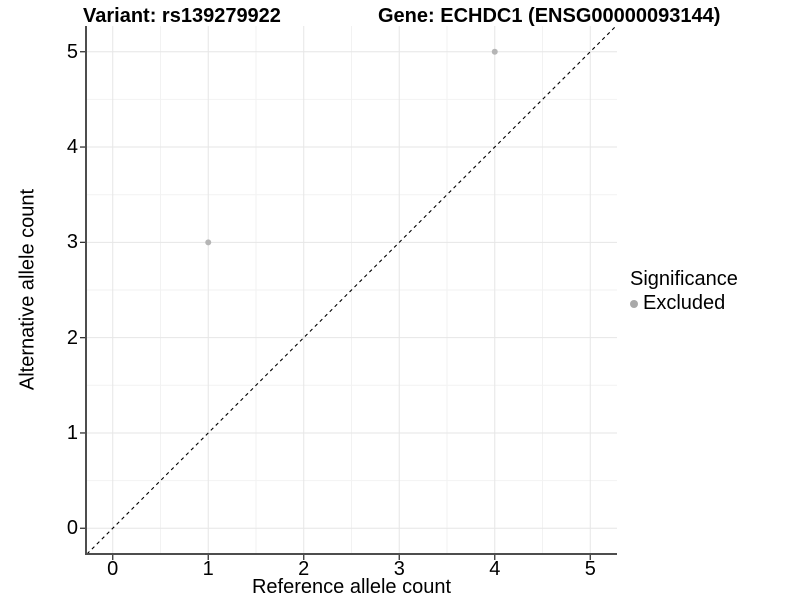  What do you see at coordinates (113, 569) in the screenshot?
I see `x-tick-label: 0` at bounding box center [113, 569].